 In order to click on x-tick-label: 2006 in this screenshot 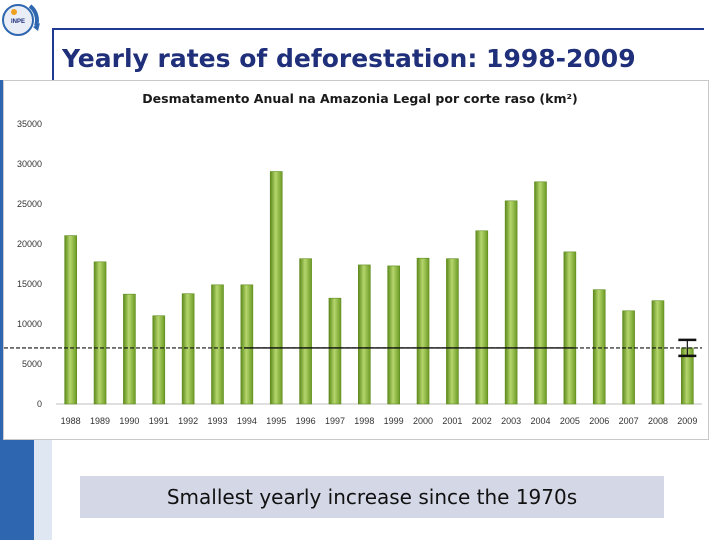, I will do `click(599, 421)`.